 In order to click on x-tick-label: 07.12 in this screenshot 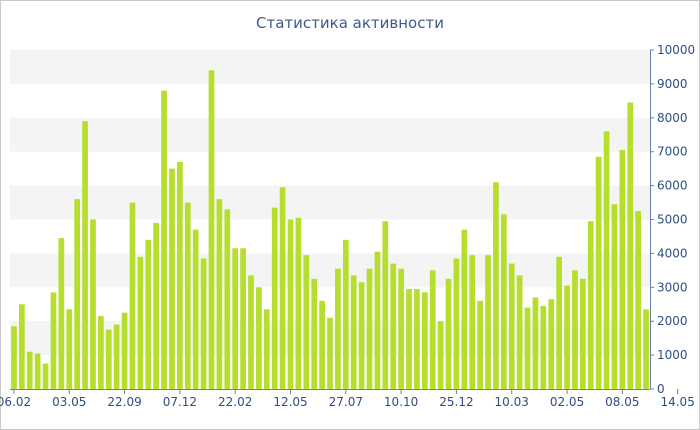, I will do `click(180, 402)`.